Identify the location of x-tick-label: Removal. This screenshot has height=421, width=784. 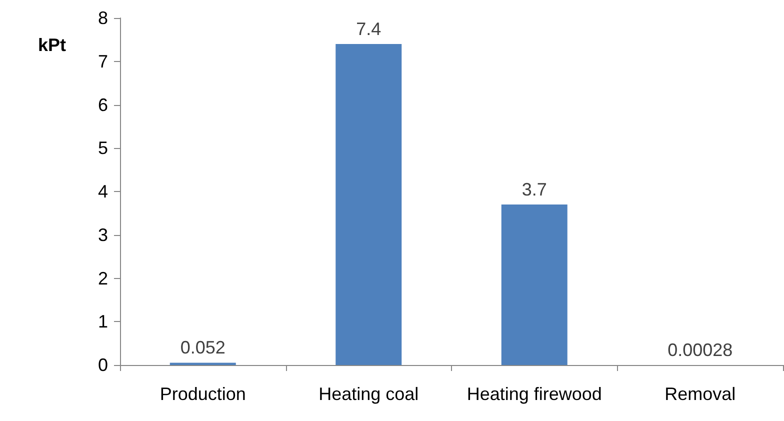
(700, 394).